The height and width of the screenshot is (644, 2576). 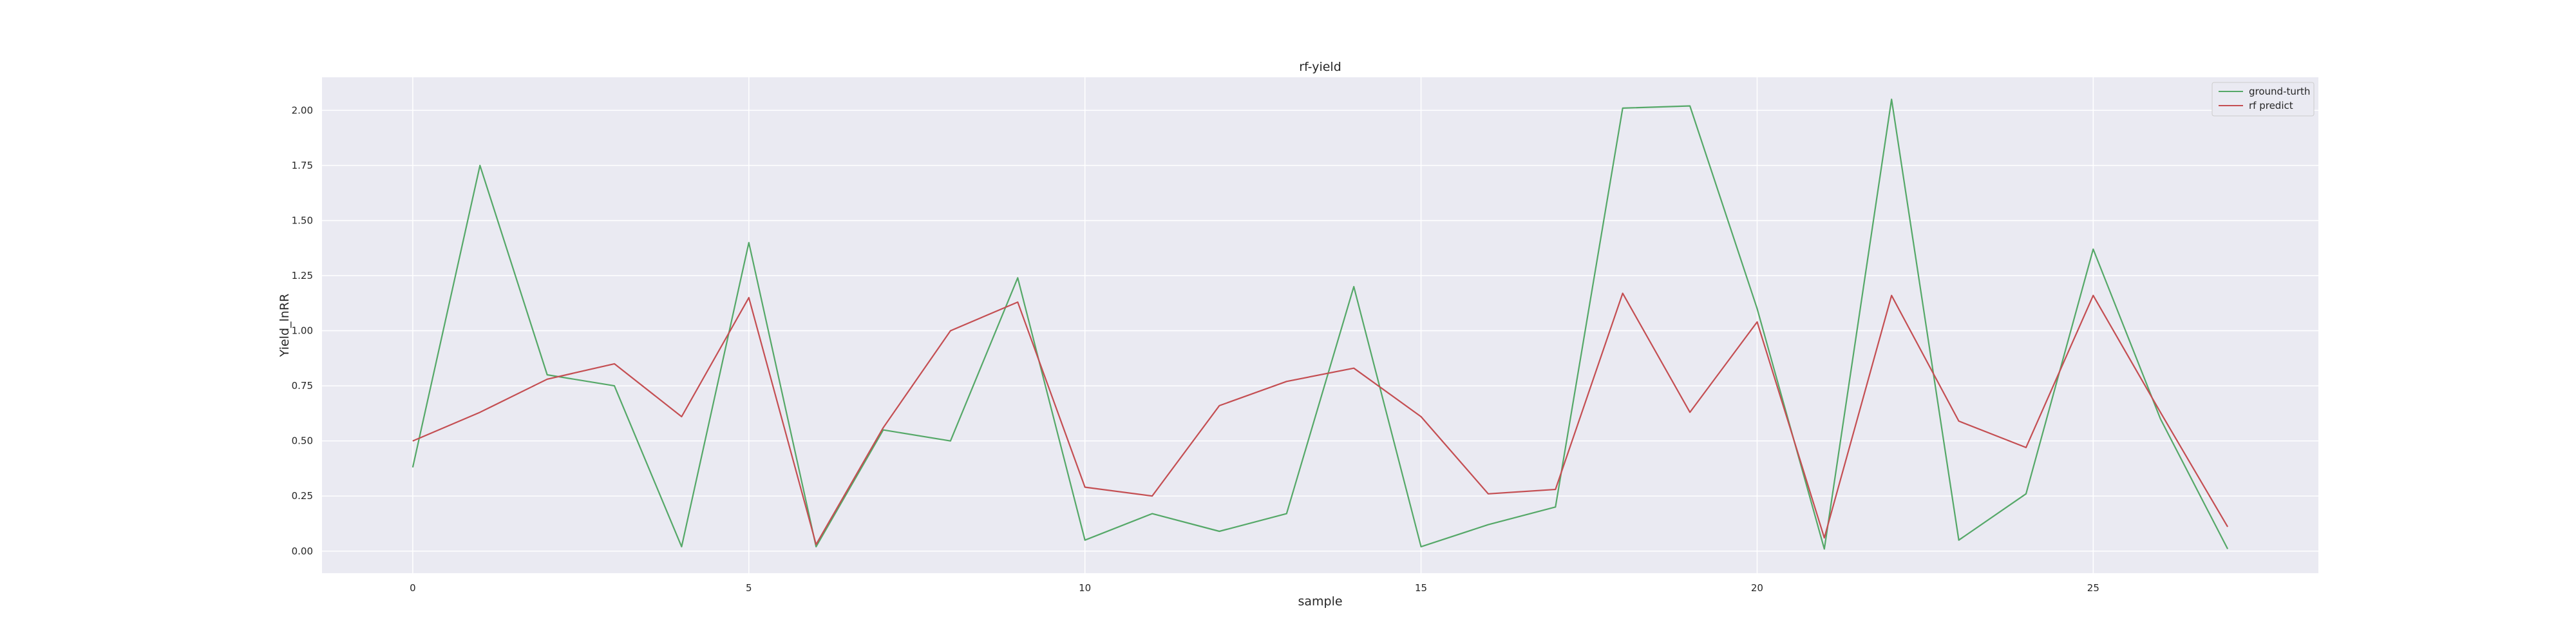 I want to click on x-tick-label: 10, so click(x=1085, y=588).